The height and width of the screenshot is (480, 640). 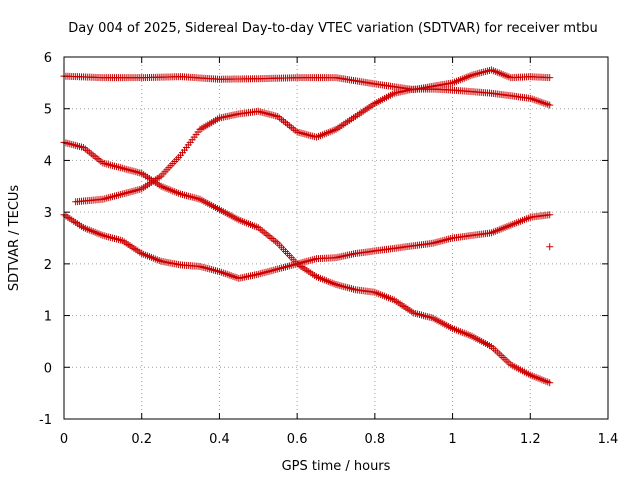 I want to click on series-series-5-outlier, so click(x=550, y=247).